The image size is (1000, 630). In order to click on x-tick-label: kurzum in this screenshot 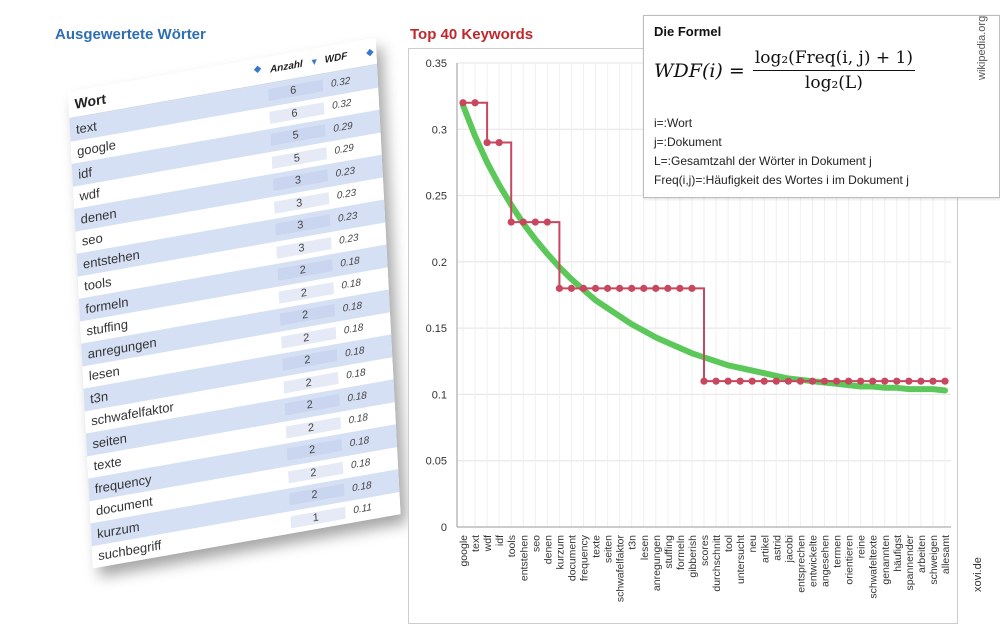, I will do `click(560, 552)`.